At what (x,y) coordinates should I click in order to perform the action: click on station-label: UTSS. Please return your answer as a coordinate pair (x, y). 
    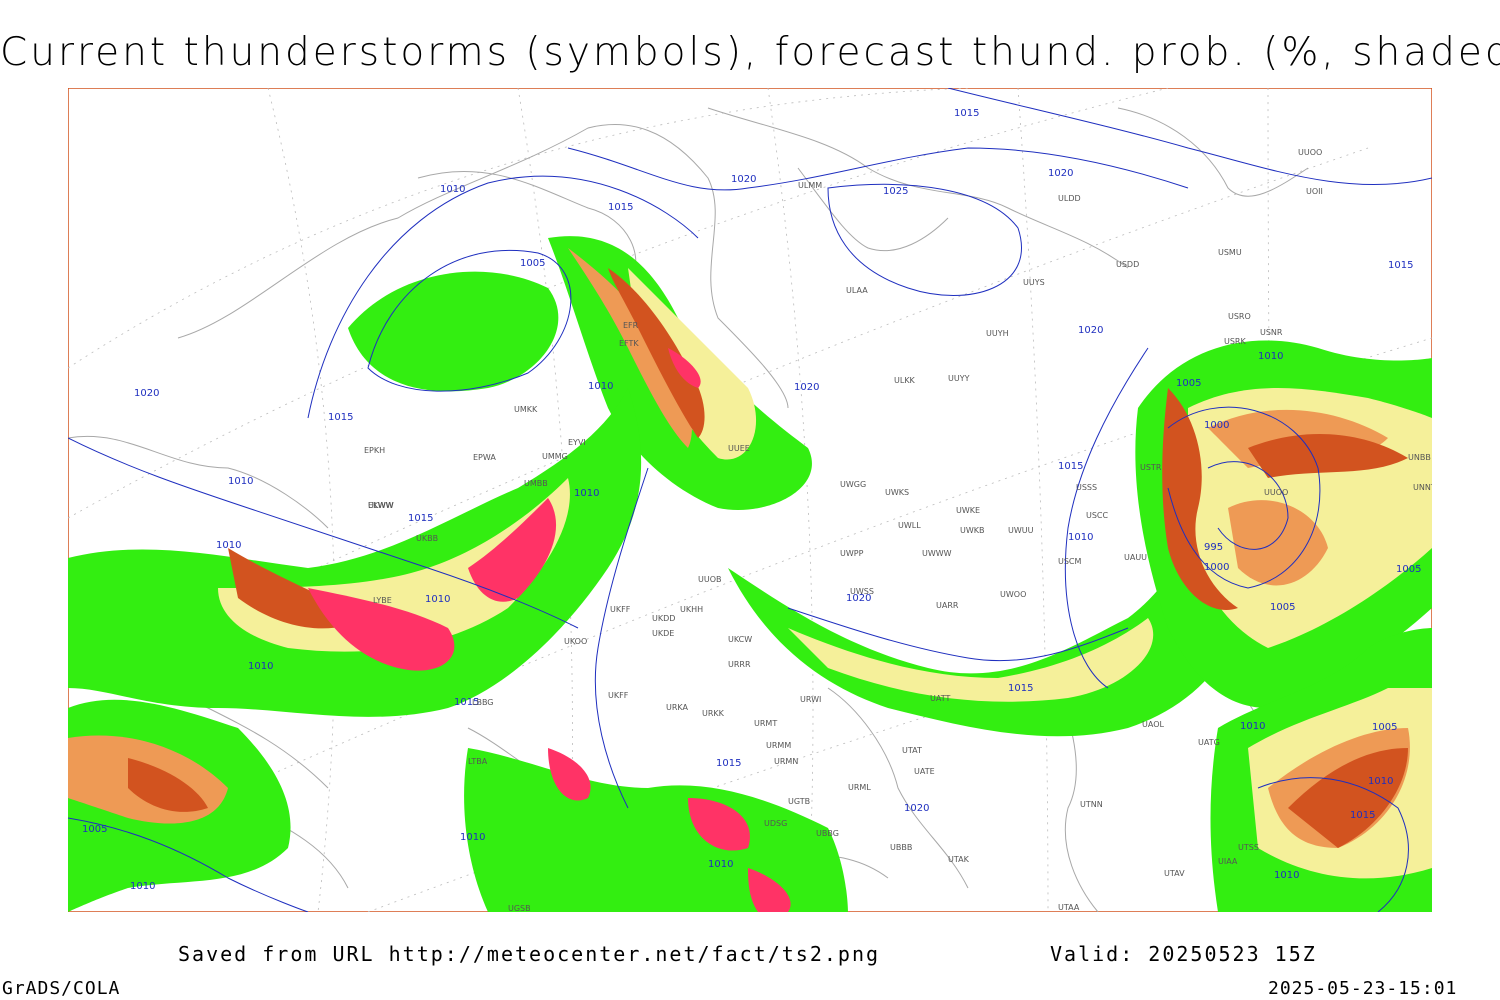
    Looking at the image, I should click on (1248, 847).